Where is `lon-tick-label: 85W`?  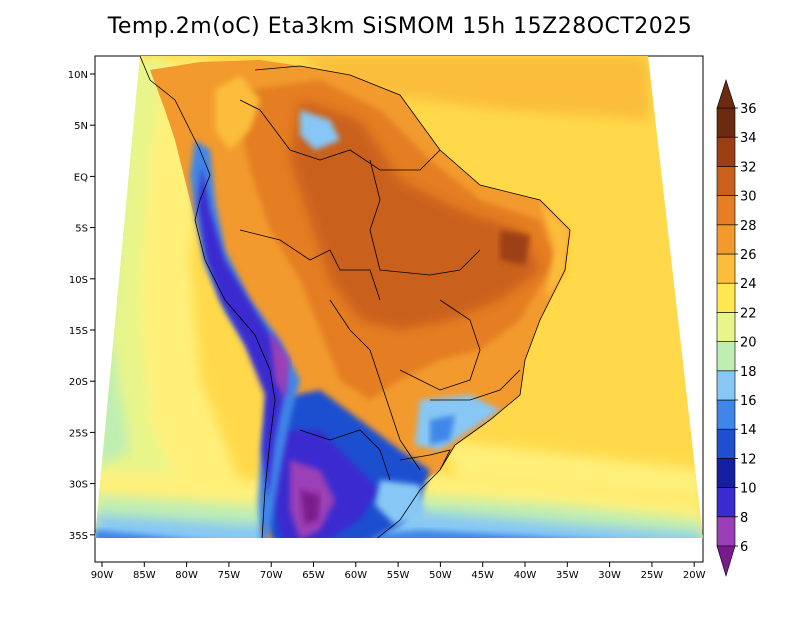 lon-tick-label: 85W is located at coordinates (144, 575).